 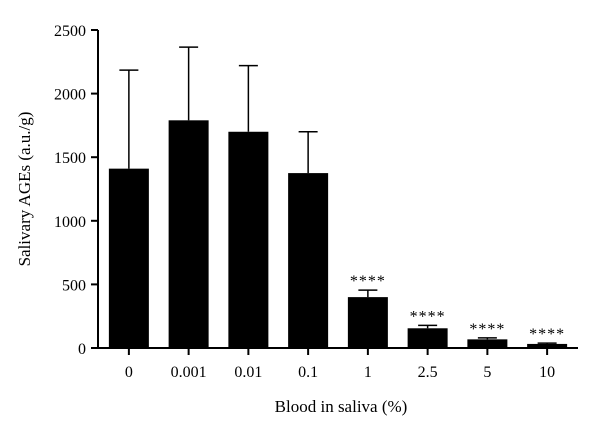 What do you see at coordinates (248, 372) in the screenshot?
I see `x-tick-label: 0.01` at bounding box center [248, 372].